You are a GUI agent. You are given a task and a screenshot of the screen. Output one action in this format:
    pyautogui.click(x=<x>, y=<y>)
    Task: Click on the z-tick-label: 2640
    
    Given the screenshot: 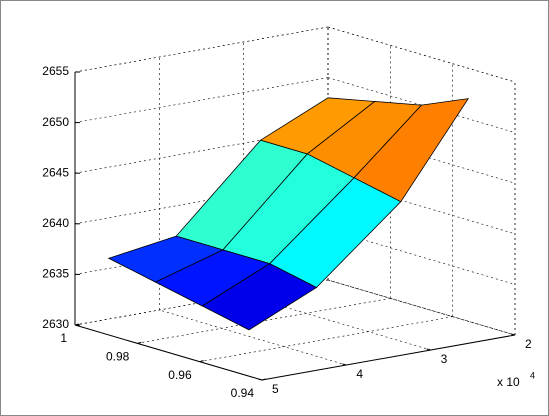 What is the action you would take?
    pyautogui.click(x=55, y=223)
    